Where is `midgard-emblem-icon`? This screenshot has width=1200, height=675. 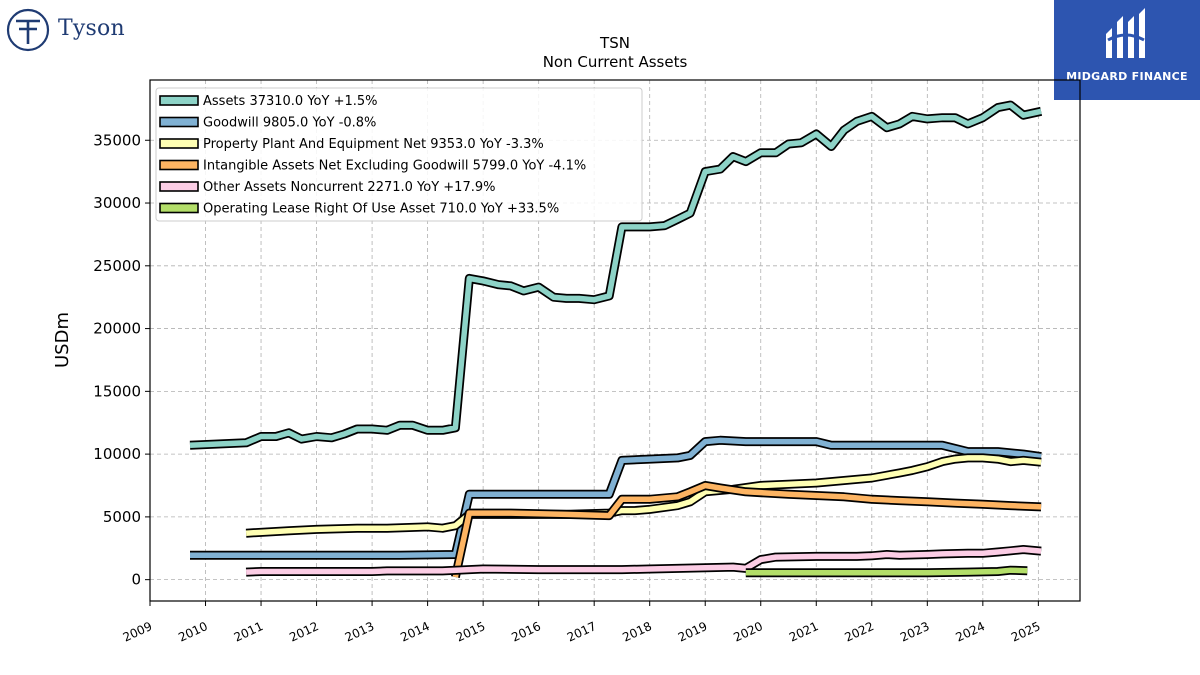
midgard-emblem-icon is located at coordinates (1125, 33).